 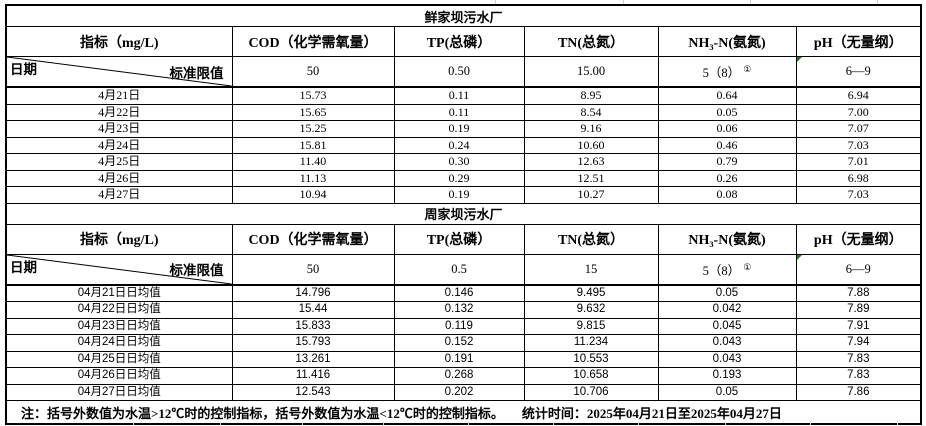 I want to click on value-cell: 10.60, so click(x=591, y=145).